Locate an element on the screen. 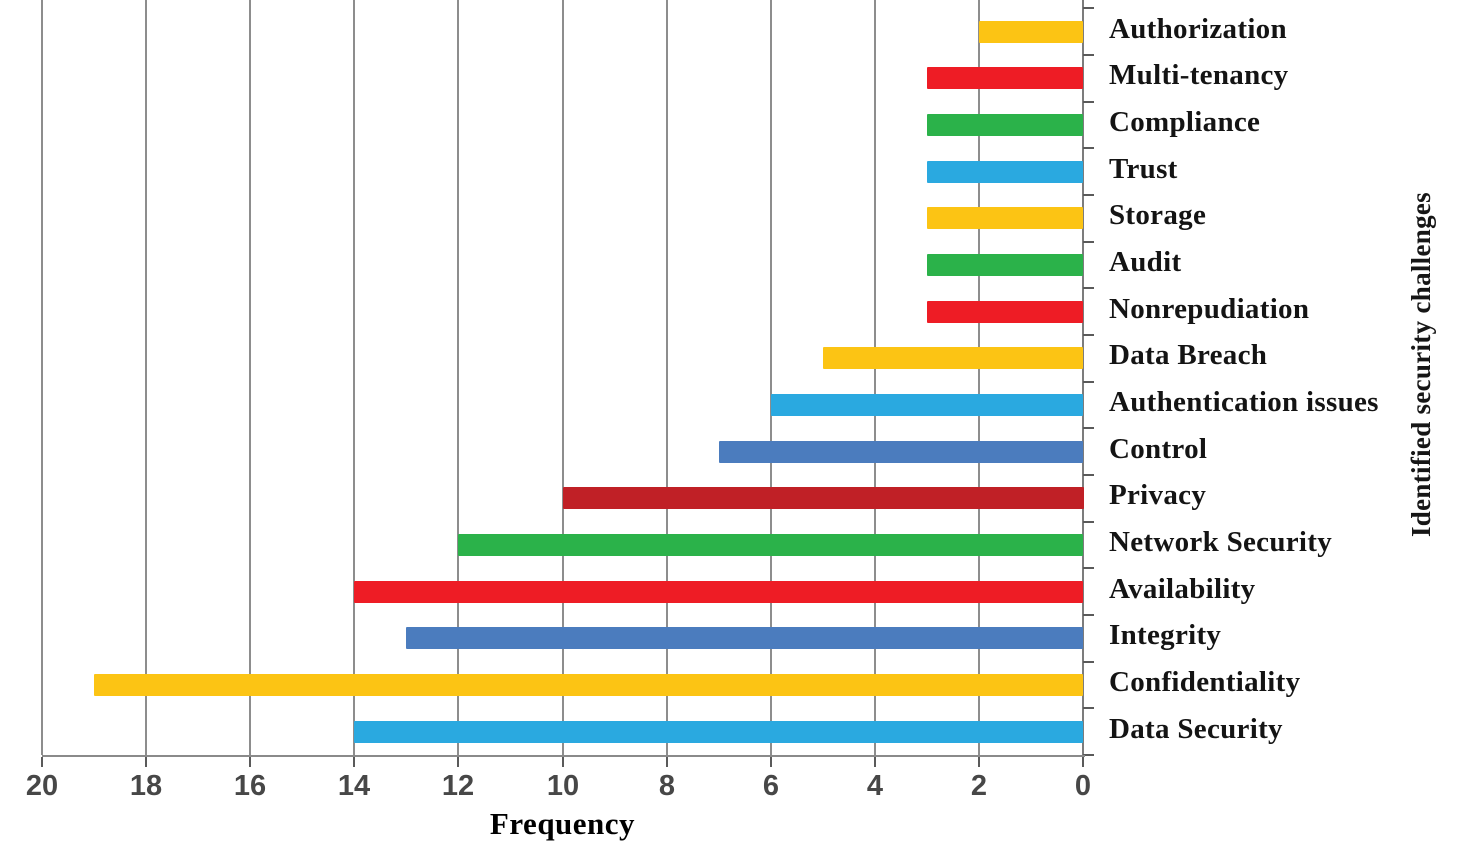  bar-authorization is located at coordinates (1031, 32).